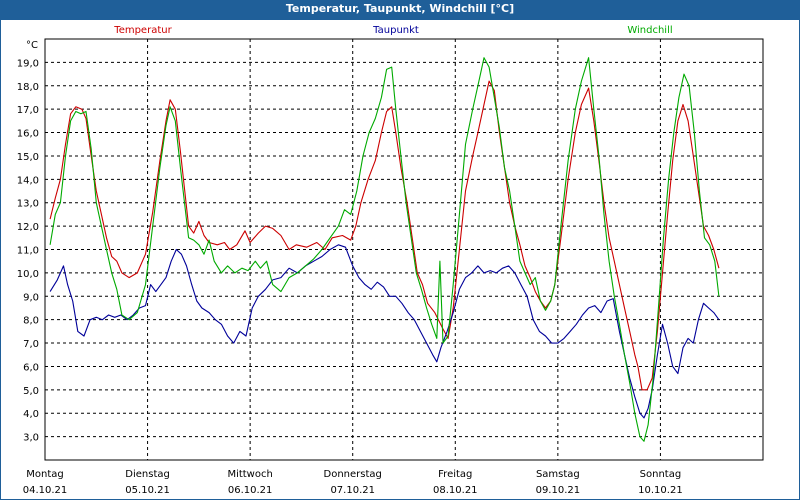  I want to click on y-tick-label: 10,0, so click(28, 274).